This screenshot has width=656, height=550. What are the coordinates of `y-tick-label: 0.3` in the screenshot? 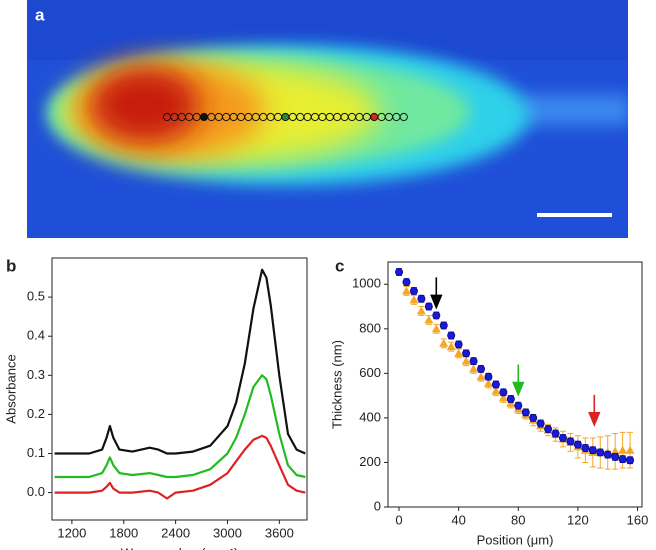 It's located at (36, 374).